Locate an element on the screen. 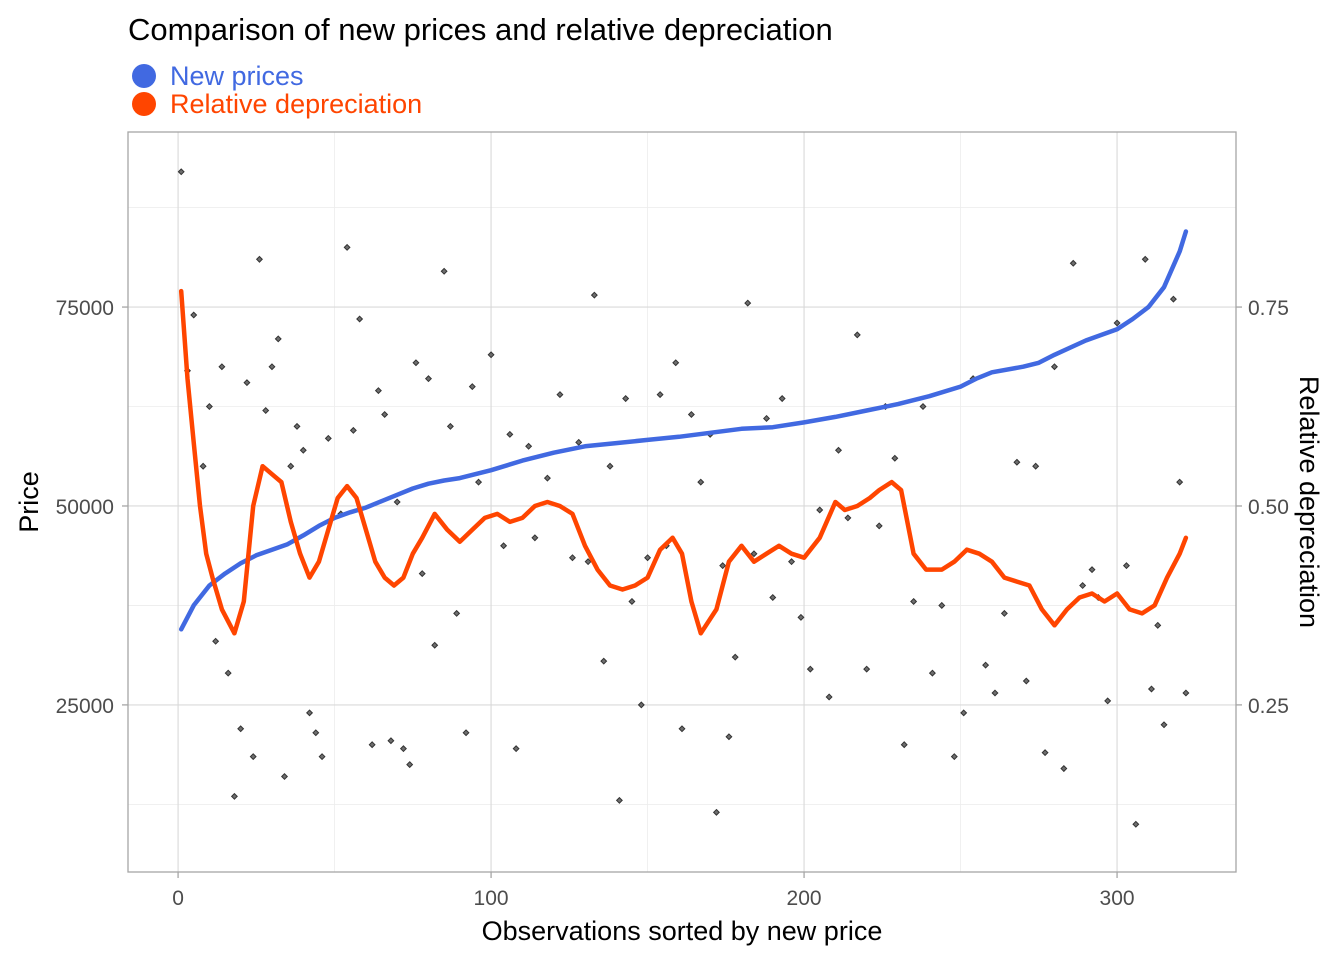 The image size is (1344, 965). y-tick-label: 50000 is located at coordinates (85, 507).